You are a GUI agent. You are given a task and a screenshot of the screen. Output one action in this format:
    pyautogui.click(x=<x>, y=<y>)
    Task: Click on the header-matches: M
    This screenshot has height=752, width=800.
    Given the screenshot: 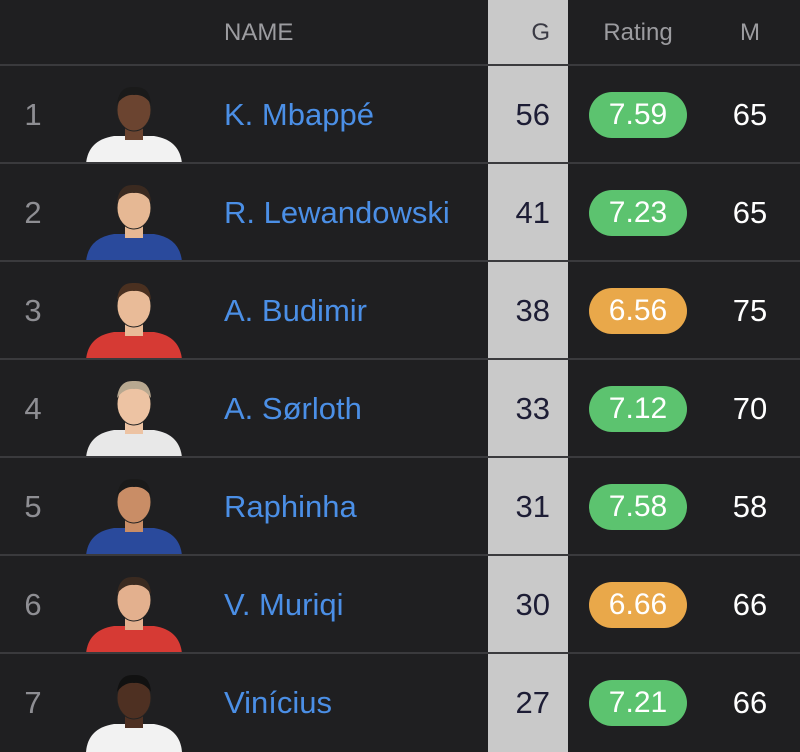 What is the action you would take?
    pyautogui.click(x=750, y=32)
    